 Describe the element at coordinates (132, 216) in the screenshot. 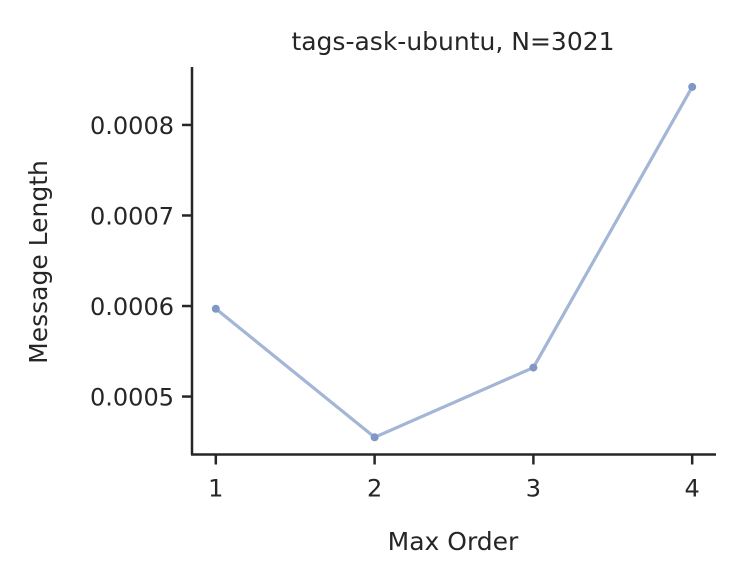

I see `y-tick-label: 0.0007` at that location.